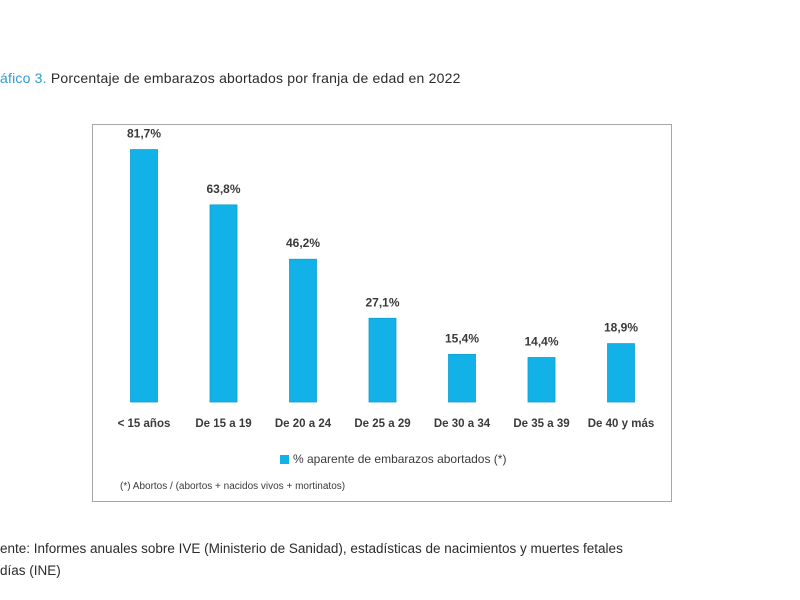 This screenshot has width=800, height=600. Describe the element at coordinates (303, 243) in the screenshot. I see `value-label-2: 46,2%` at that location.